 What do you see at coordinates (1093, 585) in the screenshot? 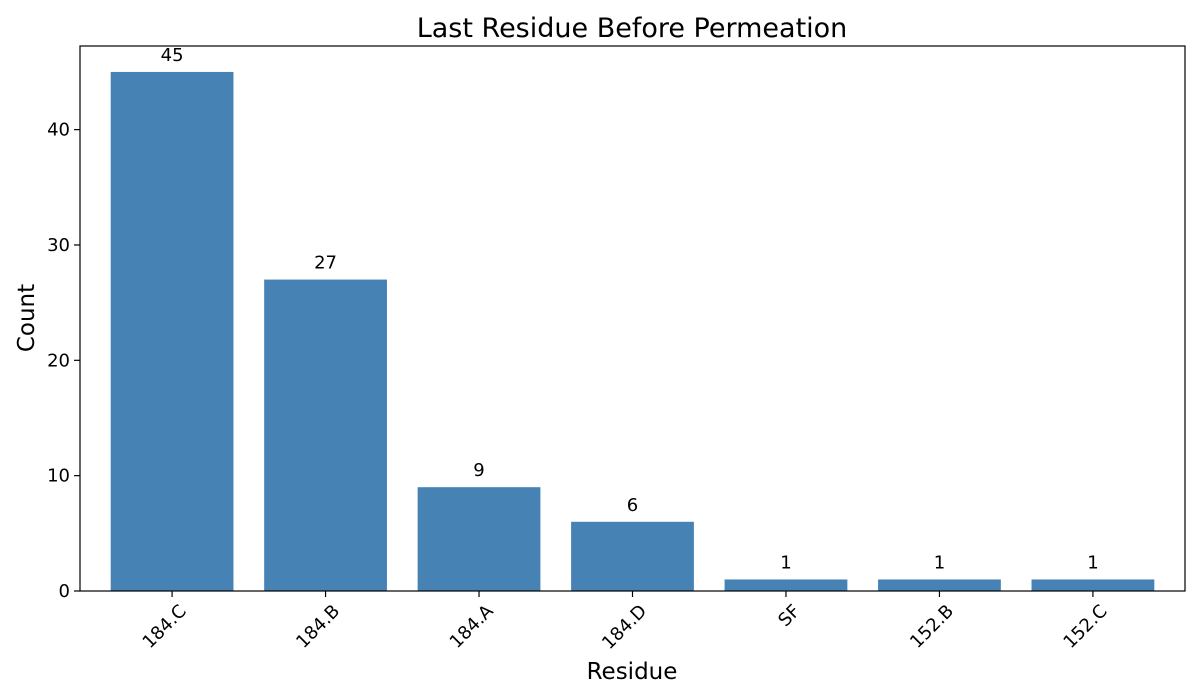
I see `bar-152.C` at bounding box center [1093, 585].